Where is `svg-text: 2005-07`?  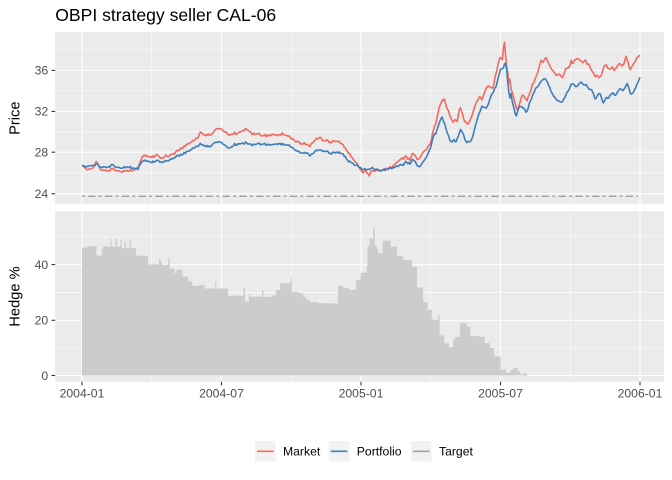 svg-text: 2005-07 is located at coordinates (500, 394).